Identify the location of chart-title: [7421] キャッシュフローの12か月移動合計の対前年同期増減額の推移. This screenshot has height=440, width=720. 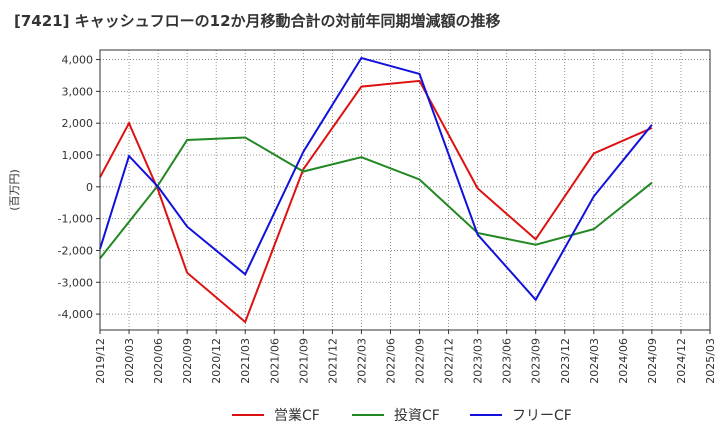
(257, 21).